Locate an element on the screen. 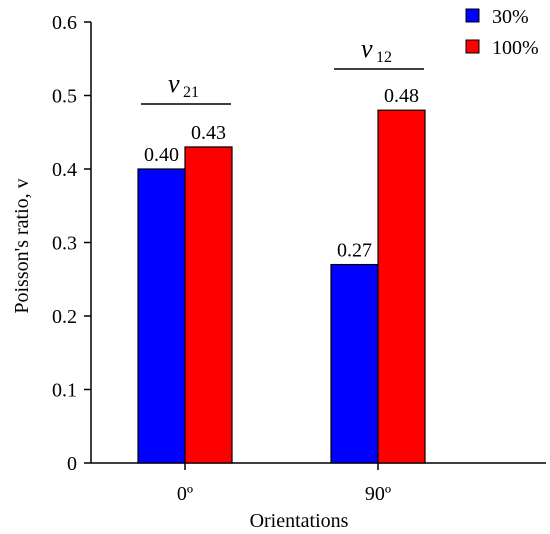 The height and width of the screenshot is (534, 550). x-axis-label: Orientations is located at coordinates (299, 521).